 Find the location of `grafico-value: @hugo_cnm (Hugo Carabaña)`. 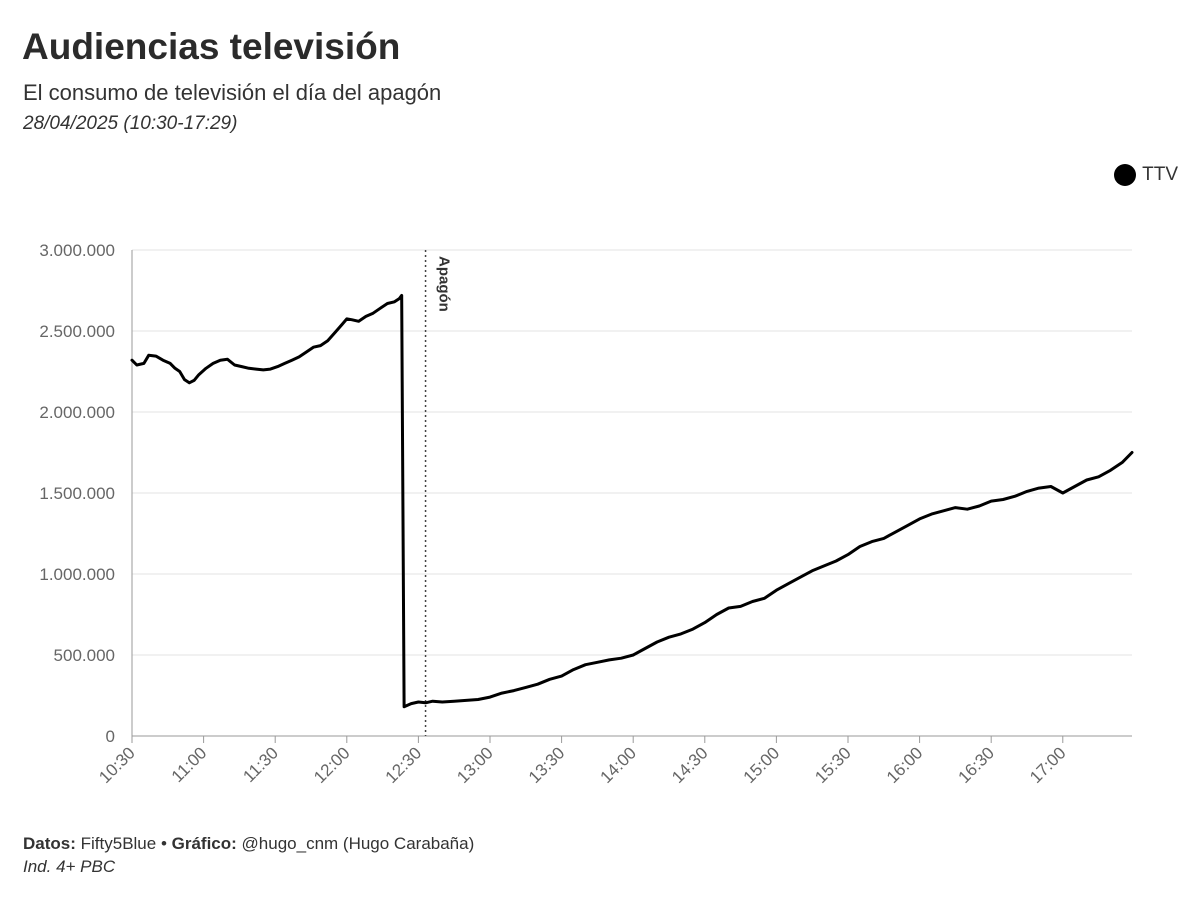

grafico-value: @hugo_cnm (Hugo Carabaña) is located at coordinates (355, 843).